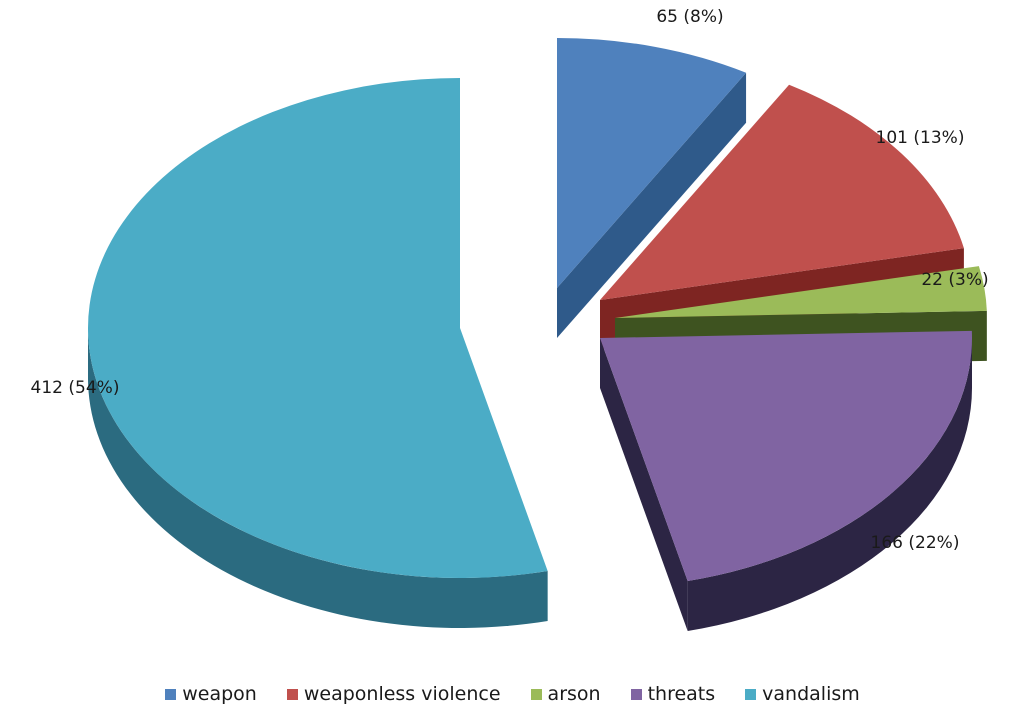 The image size is (1025, 715). What do you see at coordinates (219, 694) in the screenshot?
I see `legend-label: weapon` at bounding box center [219, 694].